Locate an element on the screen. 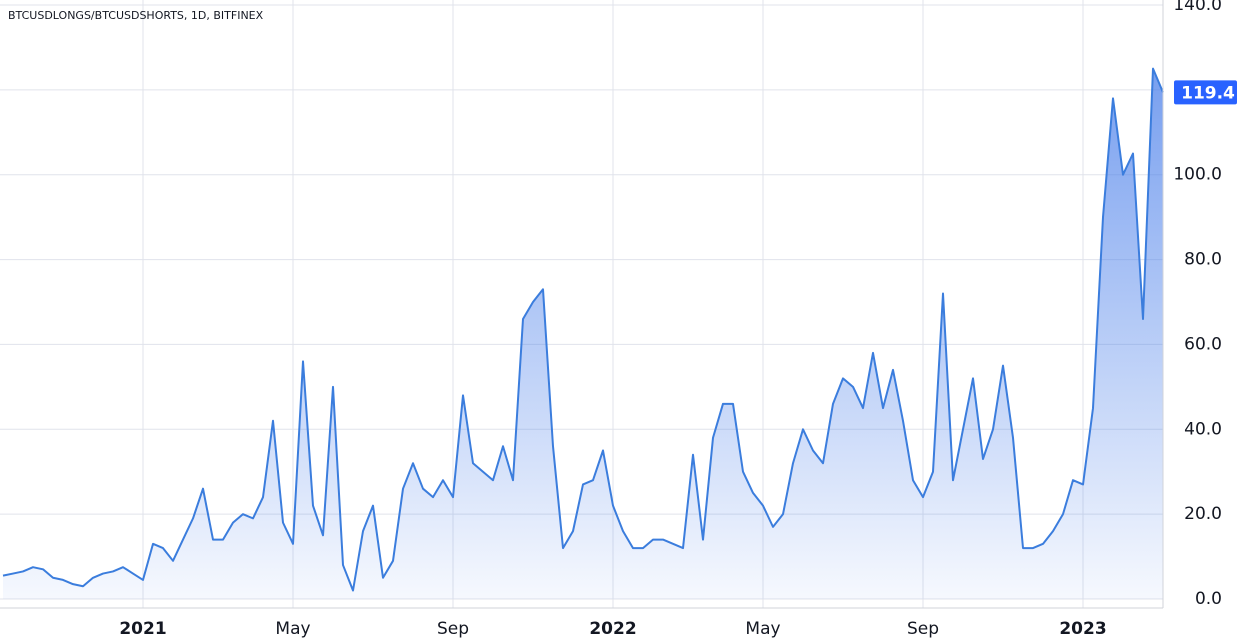  x-tick-label: 2021 is located at coordinates (142, 629).